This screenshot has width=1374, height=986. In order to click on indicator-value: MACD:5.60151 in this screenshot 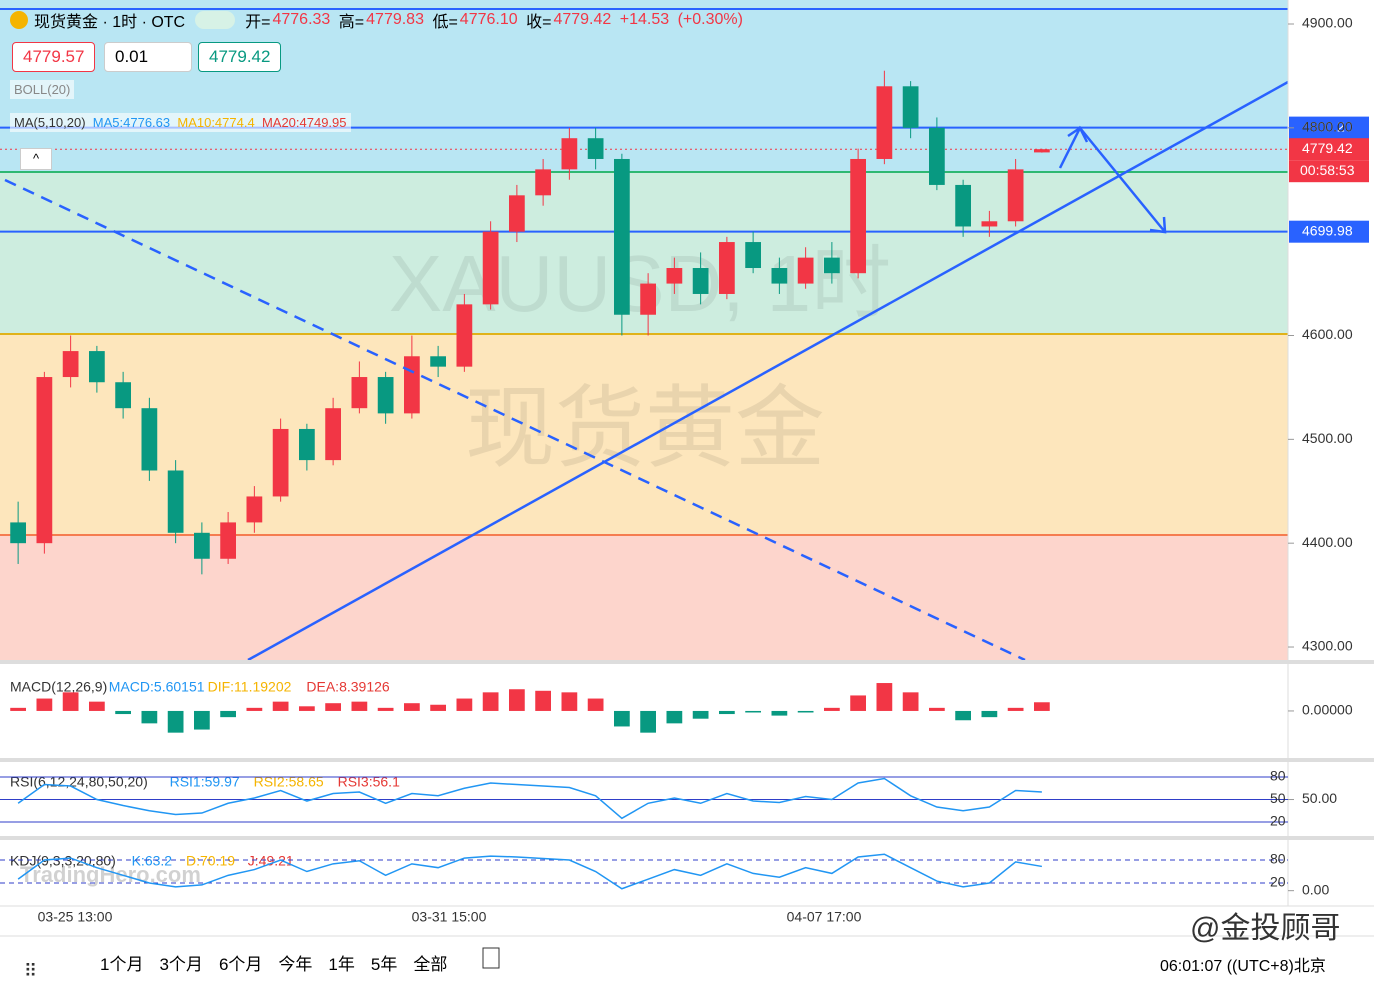, I will do `click(157, 687)`.